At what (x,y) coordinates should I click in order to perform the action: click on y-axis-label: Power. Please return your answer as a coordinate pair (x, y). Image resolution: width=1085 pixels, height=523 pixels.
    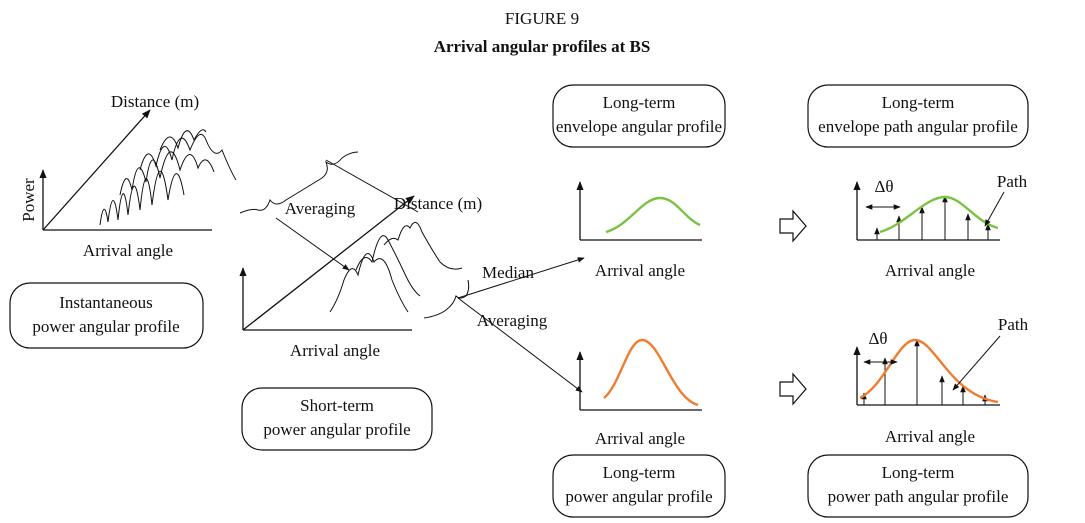
    Looking at the image, I should click on (28, 200).